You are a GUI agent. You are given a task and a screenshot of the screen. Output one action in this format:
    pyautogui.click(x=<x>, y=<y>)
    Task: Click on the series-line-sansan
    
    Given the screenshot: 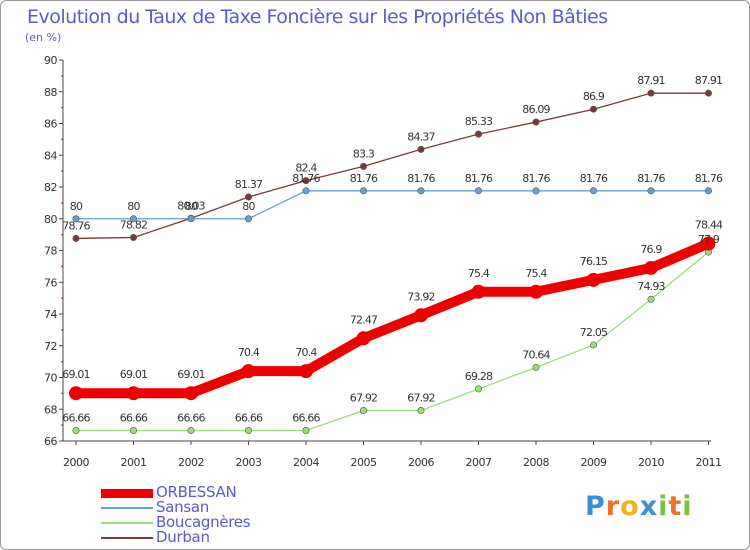 What is the action you would take?
    pyautogui.click(x=392, y=205)
    